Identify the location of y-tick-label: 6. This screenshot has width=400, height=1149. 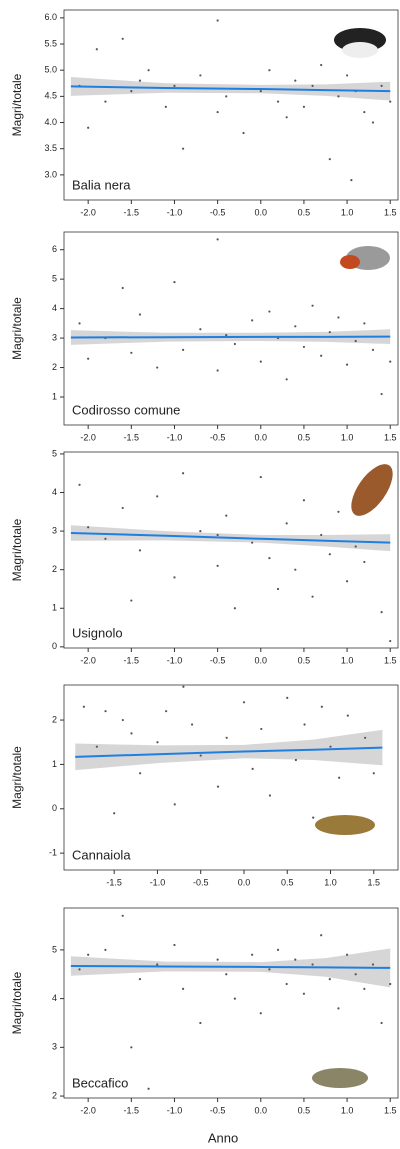
(54, 249).